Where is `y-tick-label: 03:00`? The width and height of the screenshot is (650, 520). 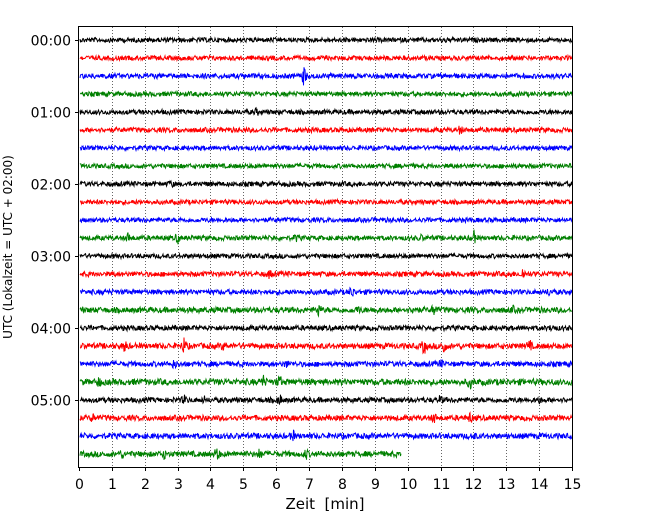
y-tick-label: 03:00 is located at coordinates (51, 258).